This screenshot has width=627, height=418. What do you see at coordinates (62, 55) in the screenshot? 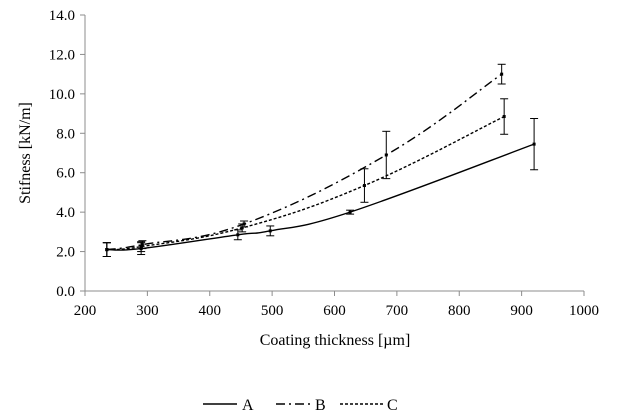
I see `y-tick-label: 12.0` at bounding box center [62, 55].